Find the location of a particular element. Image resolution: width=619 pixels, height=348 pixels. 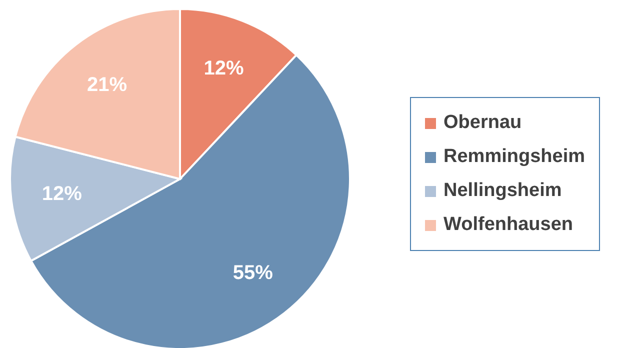

data-label: 55% is located at coordinates (253, 273).